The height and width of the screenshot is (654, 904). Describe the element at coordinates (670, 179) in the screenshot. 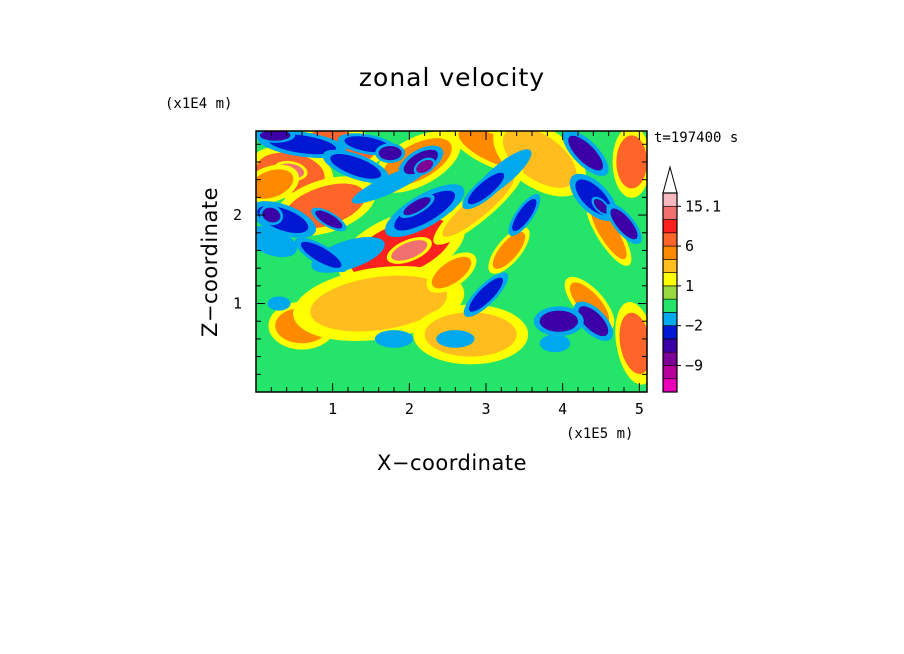

I see `colorbar-extend-arrow` at that location.